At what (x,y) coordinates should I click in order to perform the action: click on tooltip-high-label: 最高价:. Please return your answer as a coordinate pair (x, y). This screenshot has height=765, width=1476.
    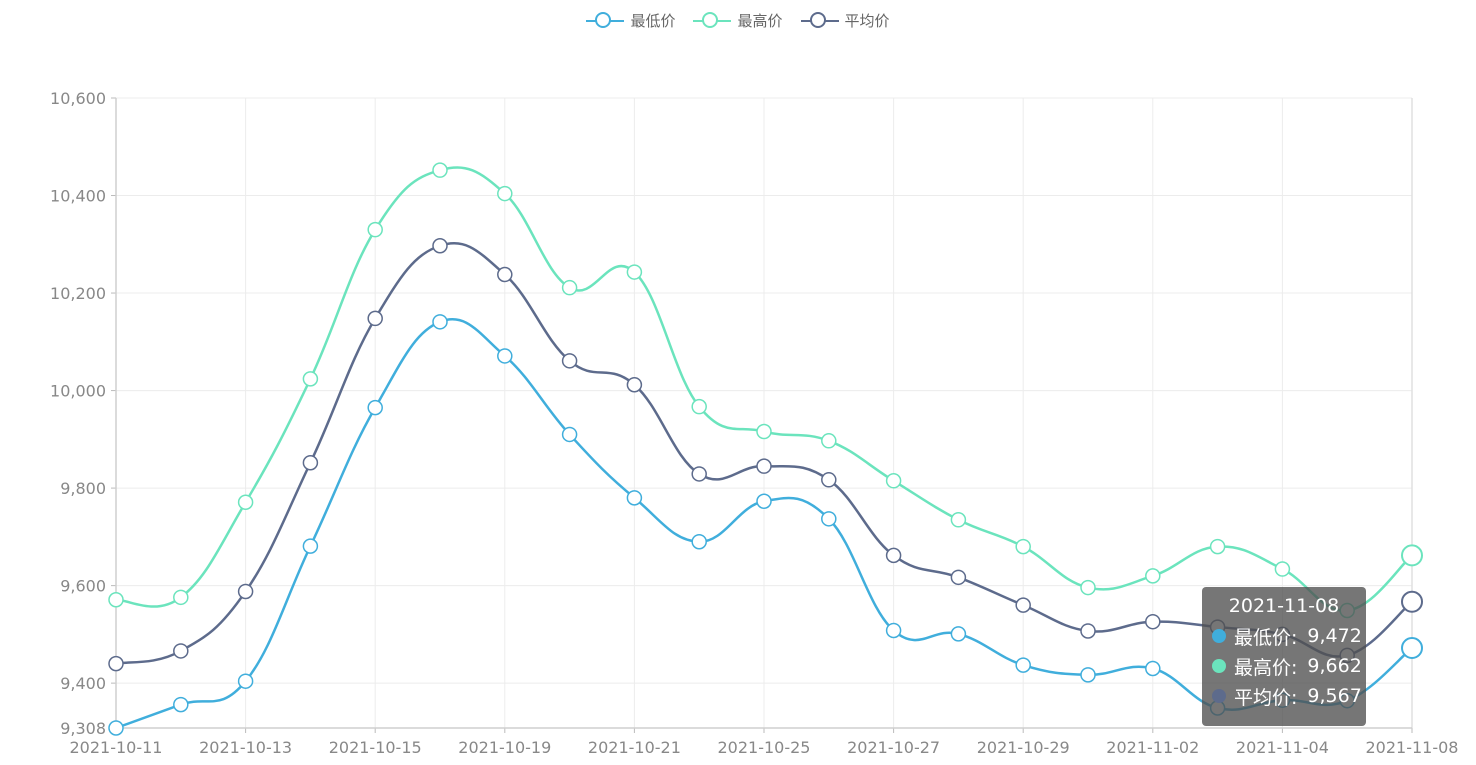
    Looking at the image, I should click on (1266, 667).